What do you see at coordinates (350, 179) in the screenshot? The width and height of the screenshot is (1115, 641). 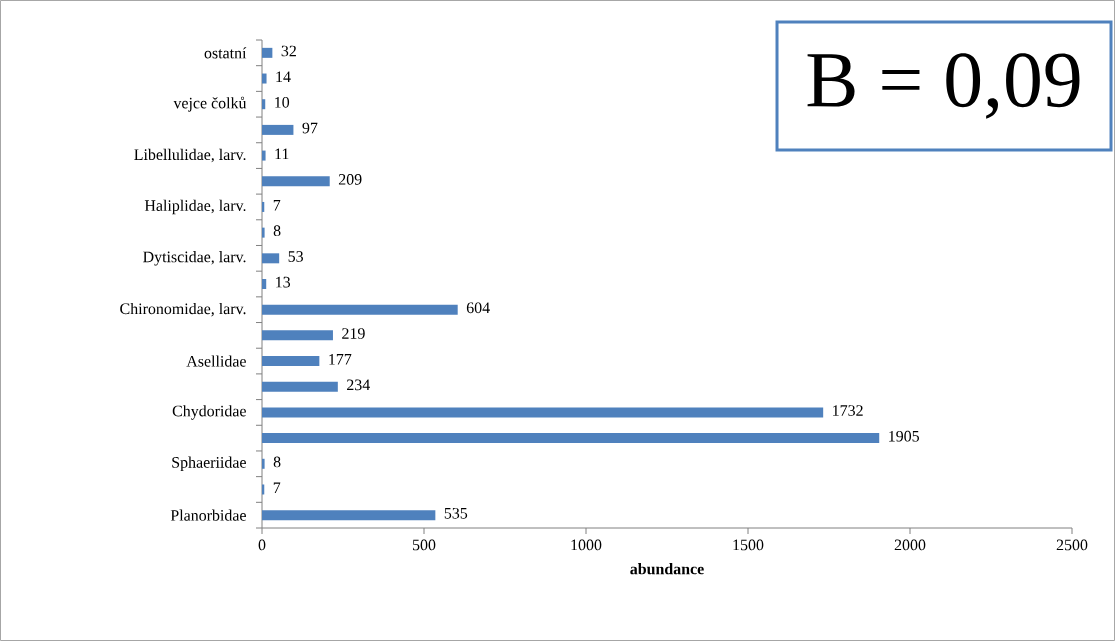 I see `data-label: 209` at bounding box center [350, 179].